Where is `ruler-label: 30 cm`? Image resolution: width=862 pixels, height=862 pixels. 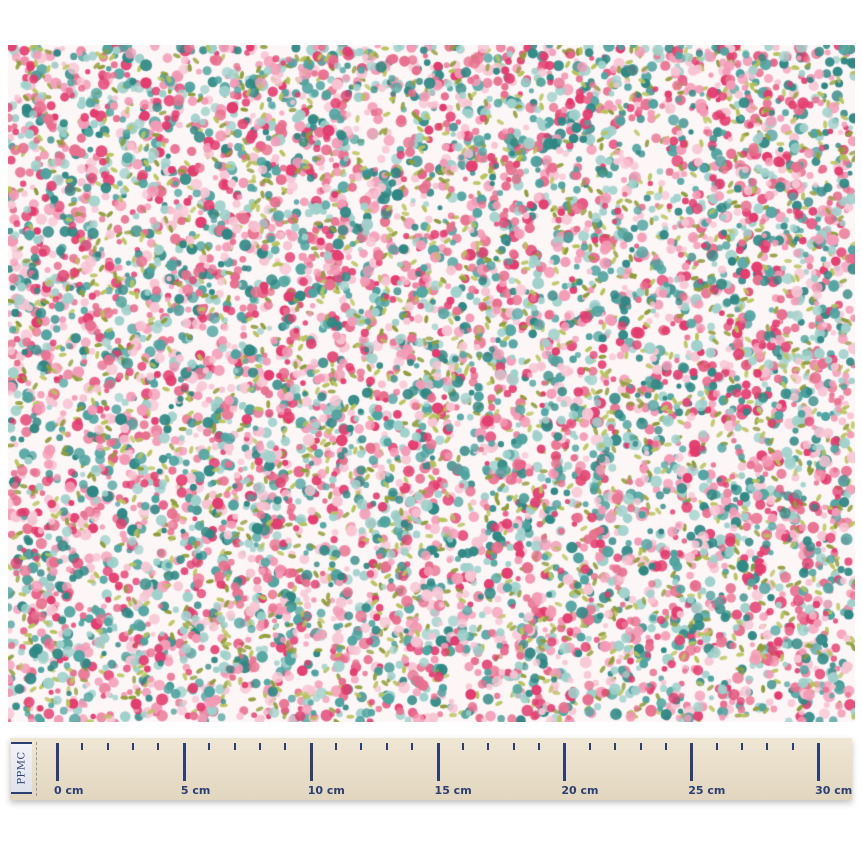 ruler-label: 30 cm is located at coordinates (834, 790).